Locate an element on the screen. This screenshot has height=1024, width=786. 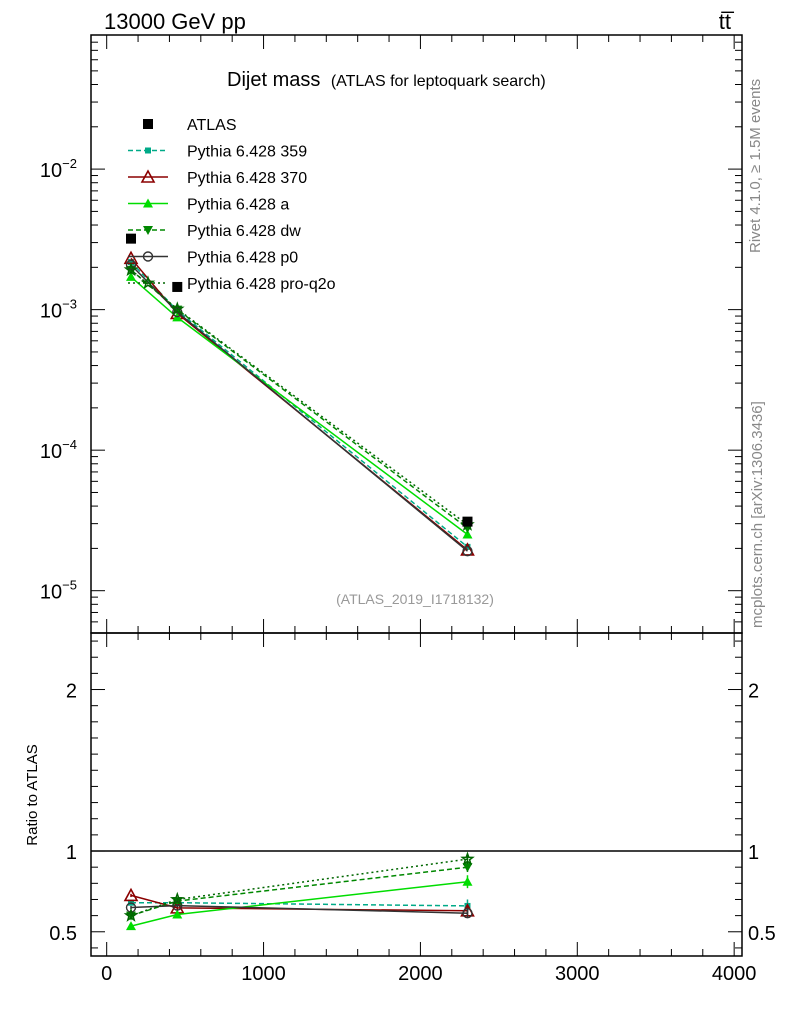
legend-label: ATLAS is located at coordinates (212, 125).